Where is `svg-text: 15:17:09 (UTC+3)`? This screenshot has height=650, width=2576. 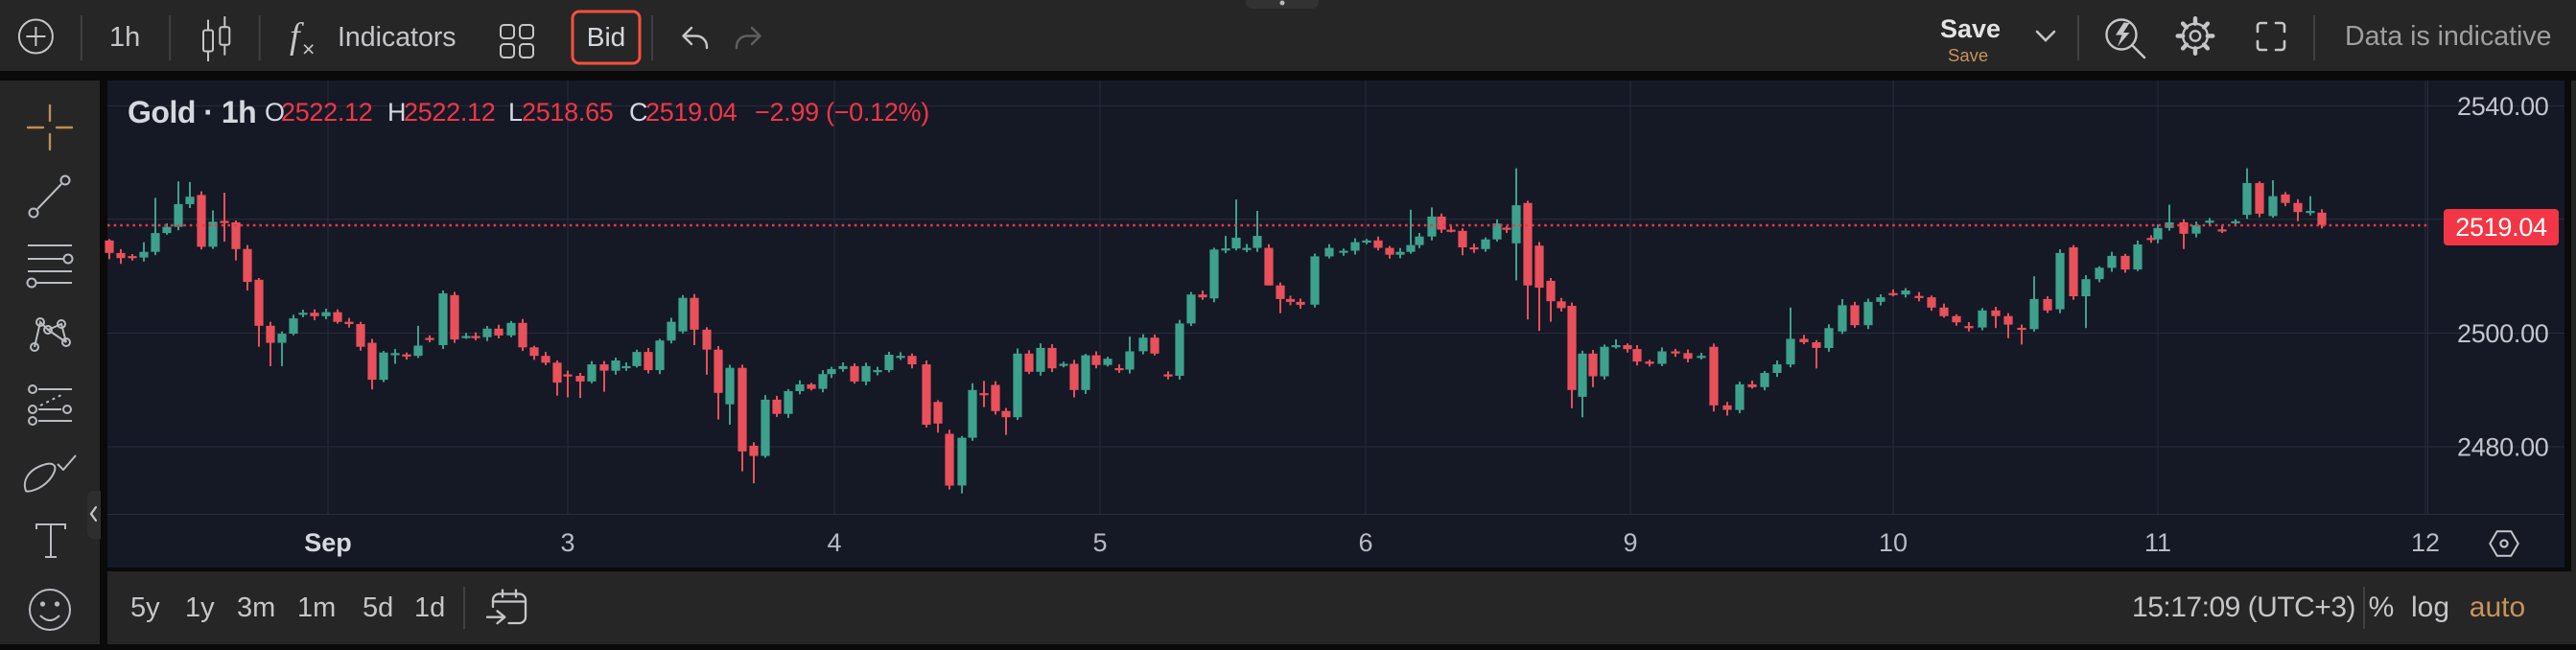
svg-text: 15:17:09 (UTC+3) is located at coordinates (2243, 607).